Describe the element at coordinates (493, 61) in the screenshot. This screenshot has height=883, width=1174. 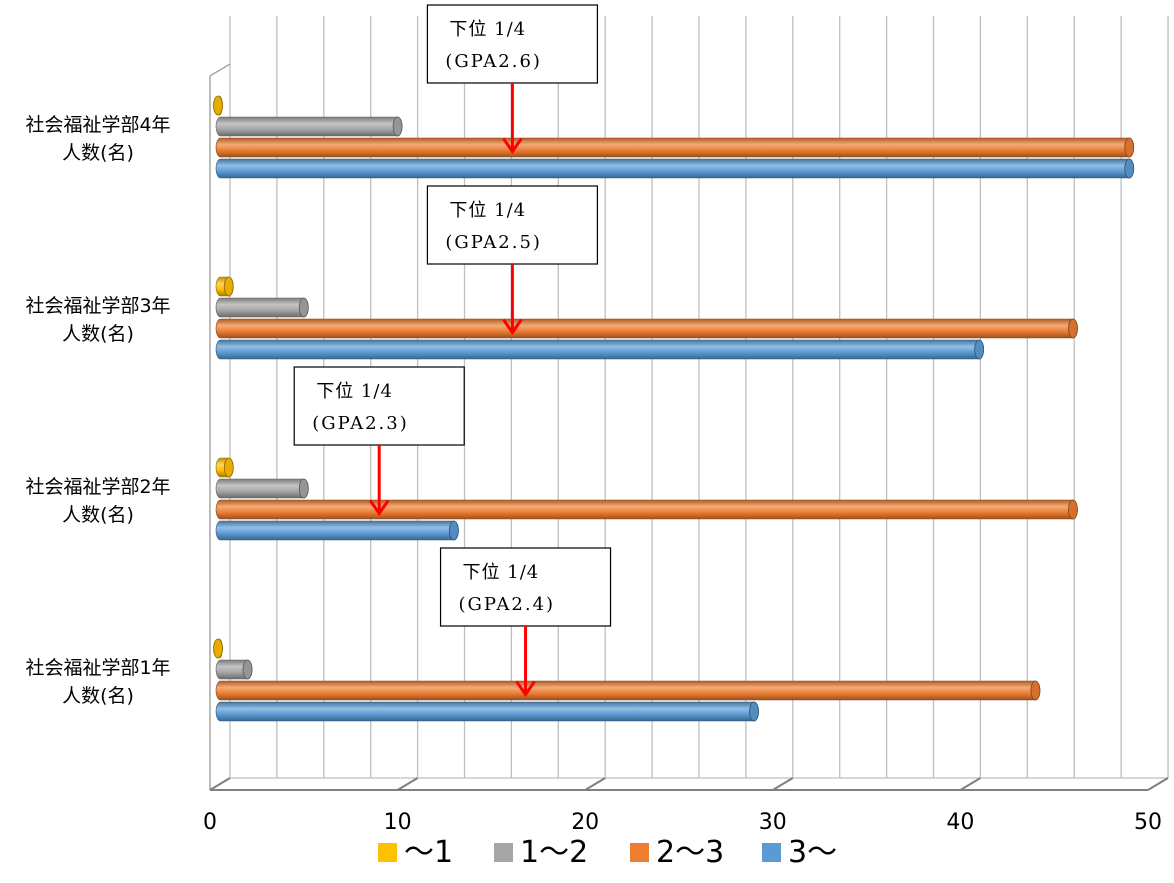
I see `annotation-line2: (GPA2.6)` at that location.